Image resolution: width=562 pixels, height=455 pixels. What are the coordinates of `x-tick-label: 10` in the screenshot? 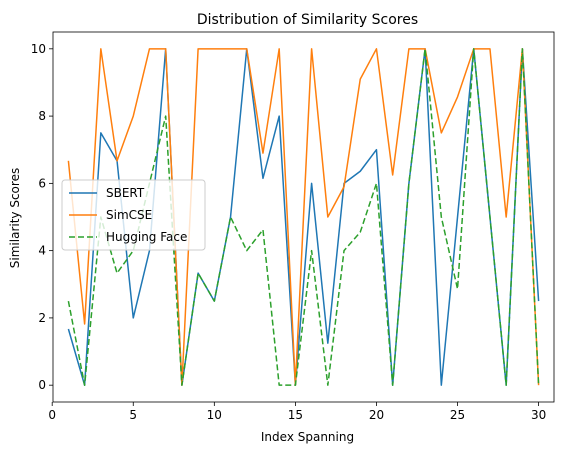 It's located at (214, 415).